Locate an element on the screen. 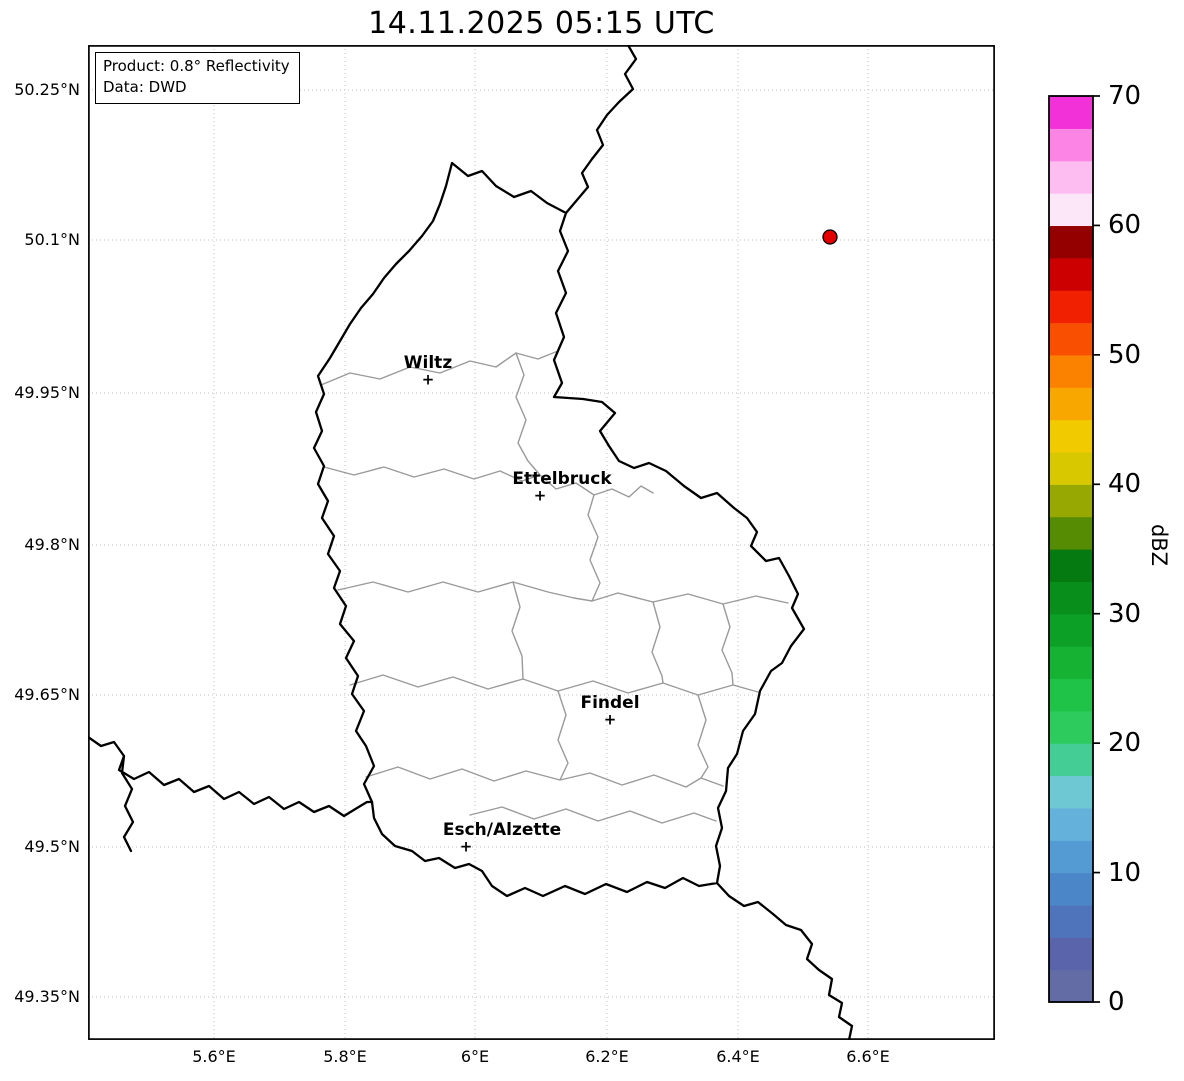 This screenshot has height=1081, width=1184. colorbar-tick-label: 50 is located at coordinates (1125, 354).